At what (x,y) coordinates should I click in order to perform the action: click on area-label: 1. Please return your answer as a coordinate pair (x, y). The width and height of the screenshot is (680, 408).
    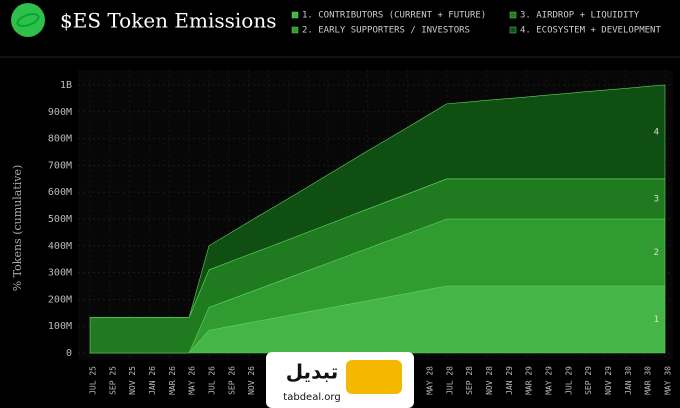
    Looking at the image, I should click on (656, 320).